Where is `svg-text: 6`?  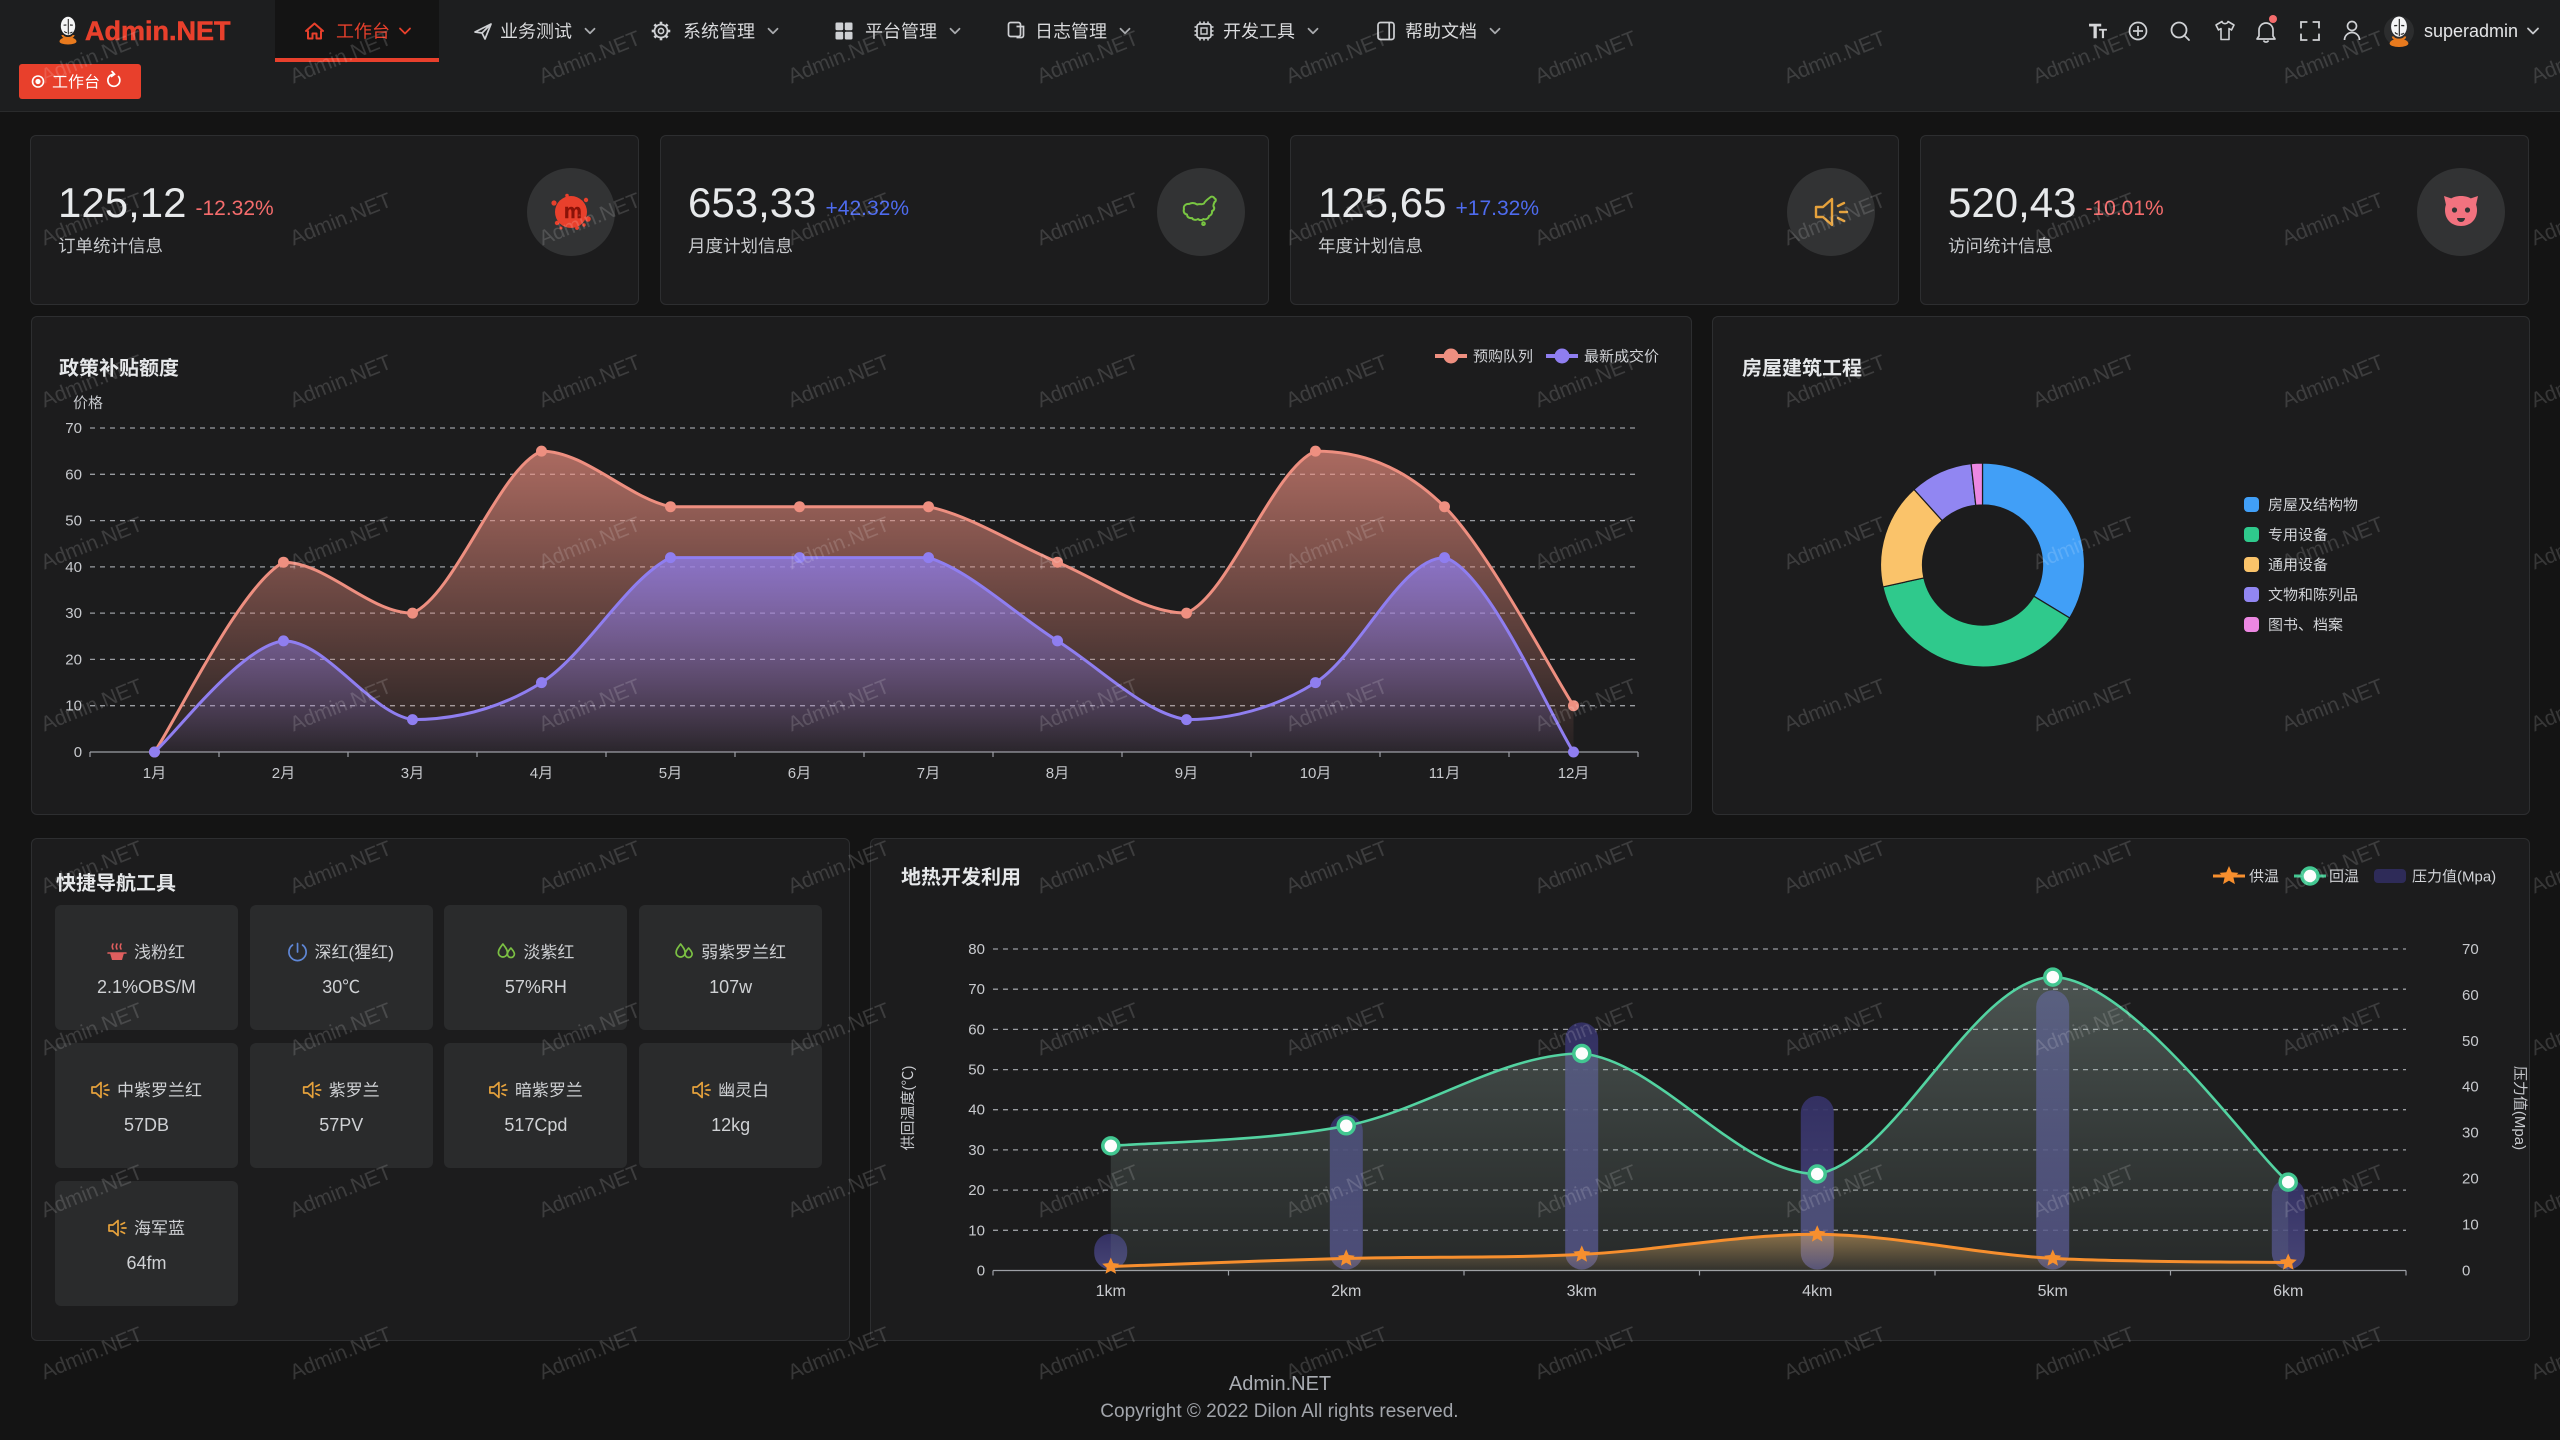
svg-text: 6 is located at coordinates (792, 773).